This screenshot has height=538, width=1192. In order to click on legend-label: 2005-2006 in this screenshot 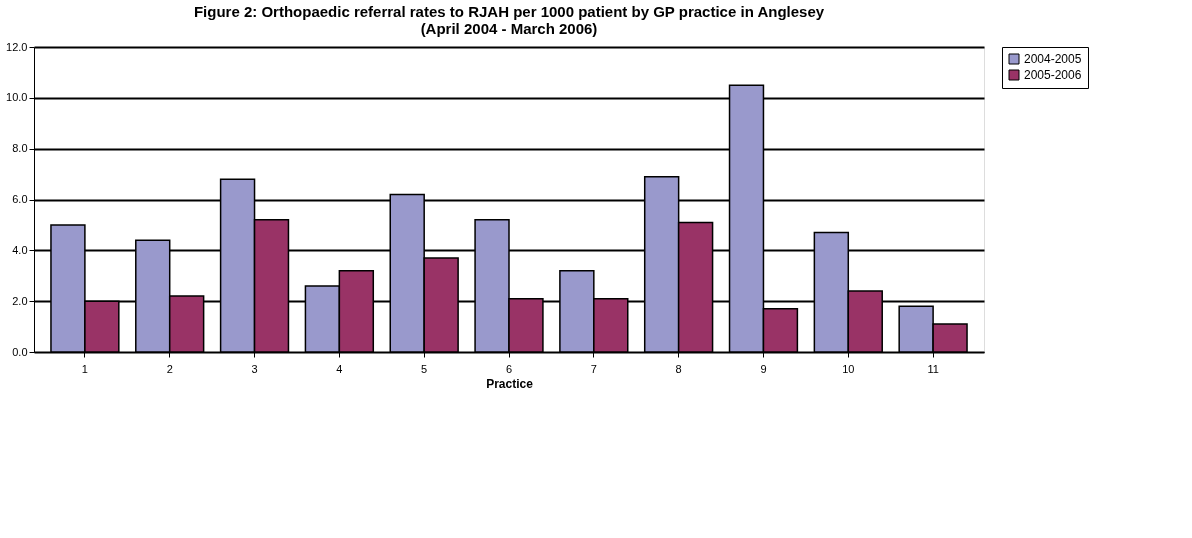, I will do `click(1053, 75)`.